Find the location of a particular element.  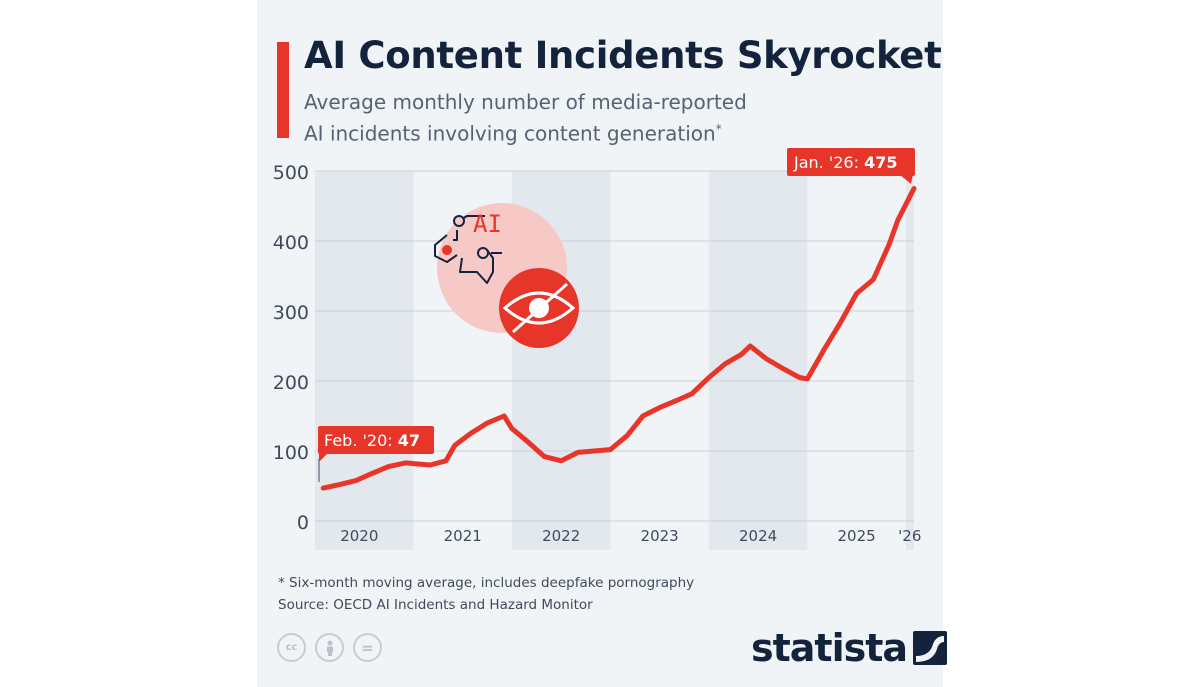

cc-icon-label: cc is located at coordinates (291, 647).